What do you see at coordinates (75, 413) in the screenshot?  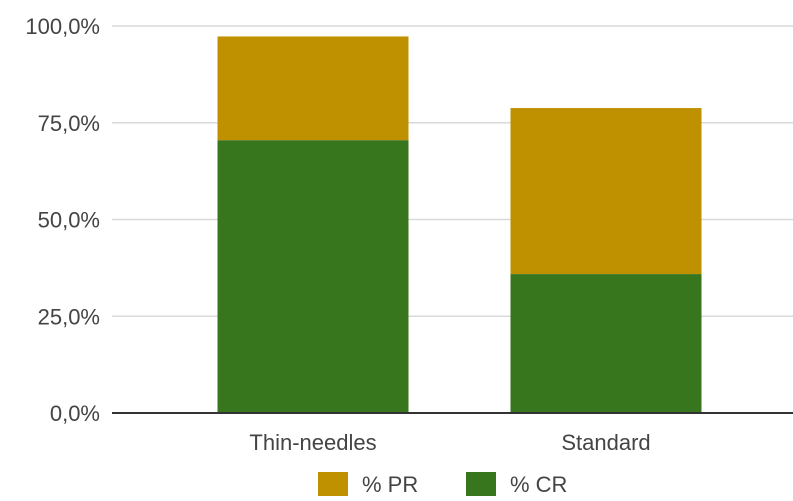 I see `y-tick-label: 0,0%` at bounding box center [75, 413].